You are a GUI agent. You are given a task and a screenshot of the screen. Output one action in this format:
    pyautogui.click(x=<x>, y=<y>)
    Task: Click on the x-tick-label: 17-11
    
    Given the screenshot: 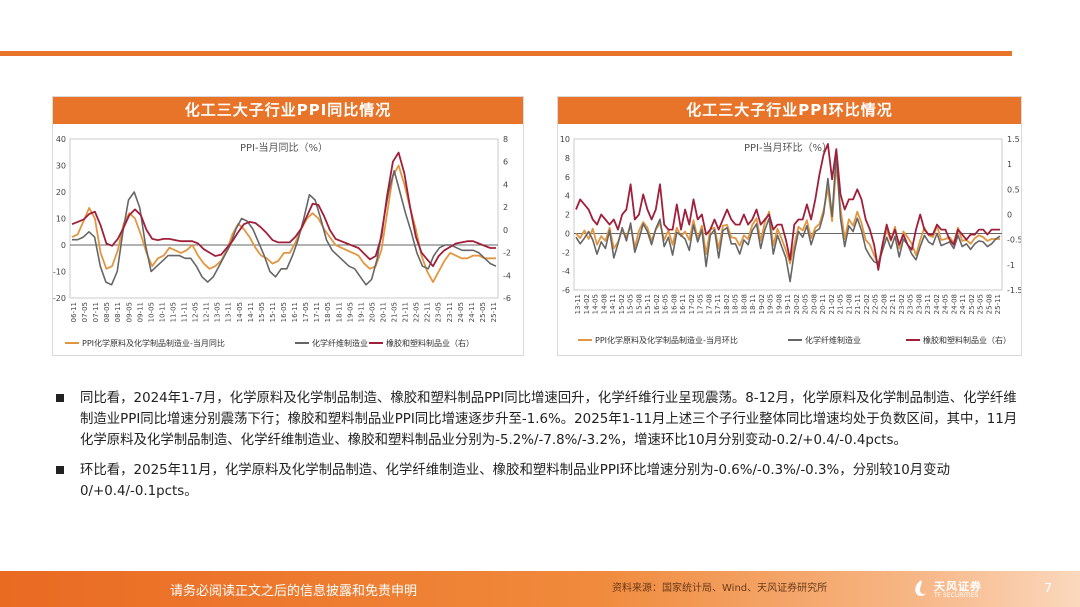 What is the action you would take?
    pyautogui.click(x=718, y=304)
    